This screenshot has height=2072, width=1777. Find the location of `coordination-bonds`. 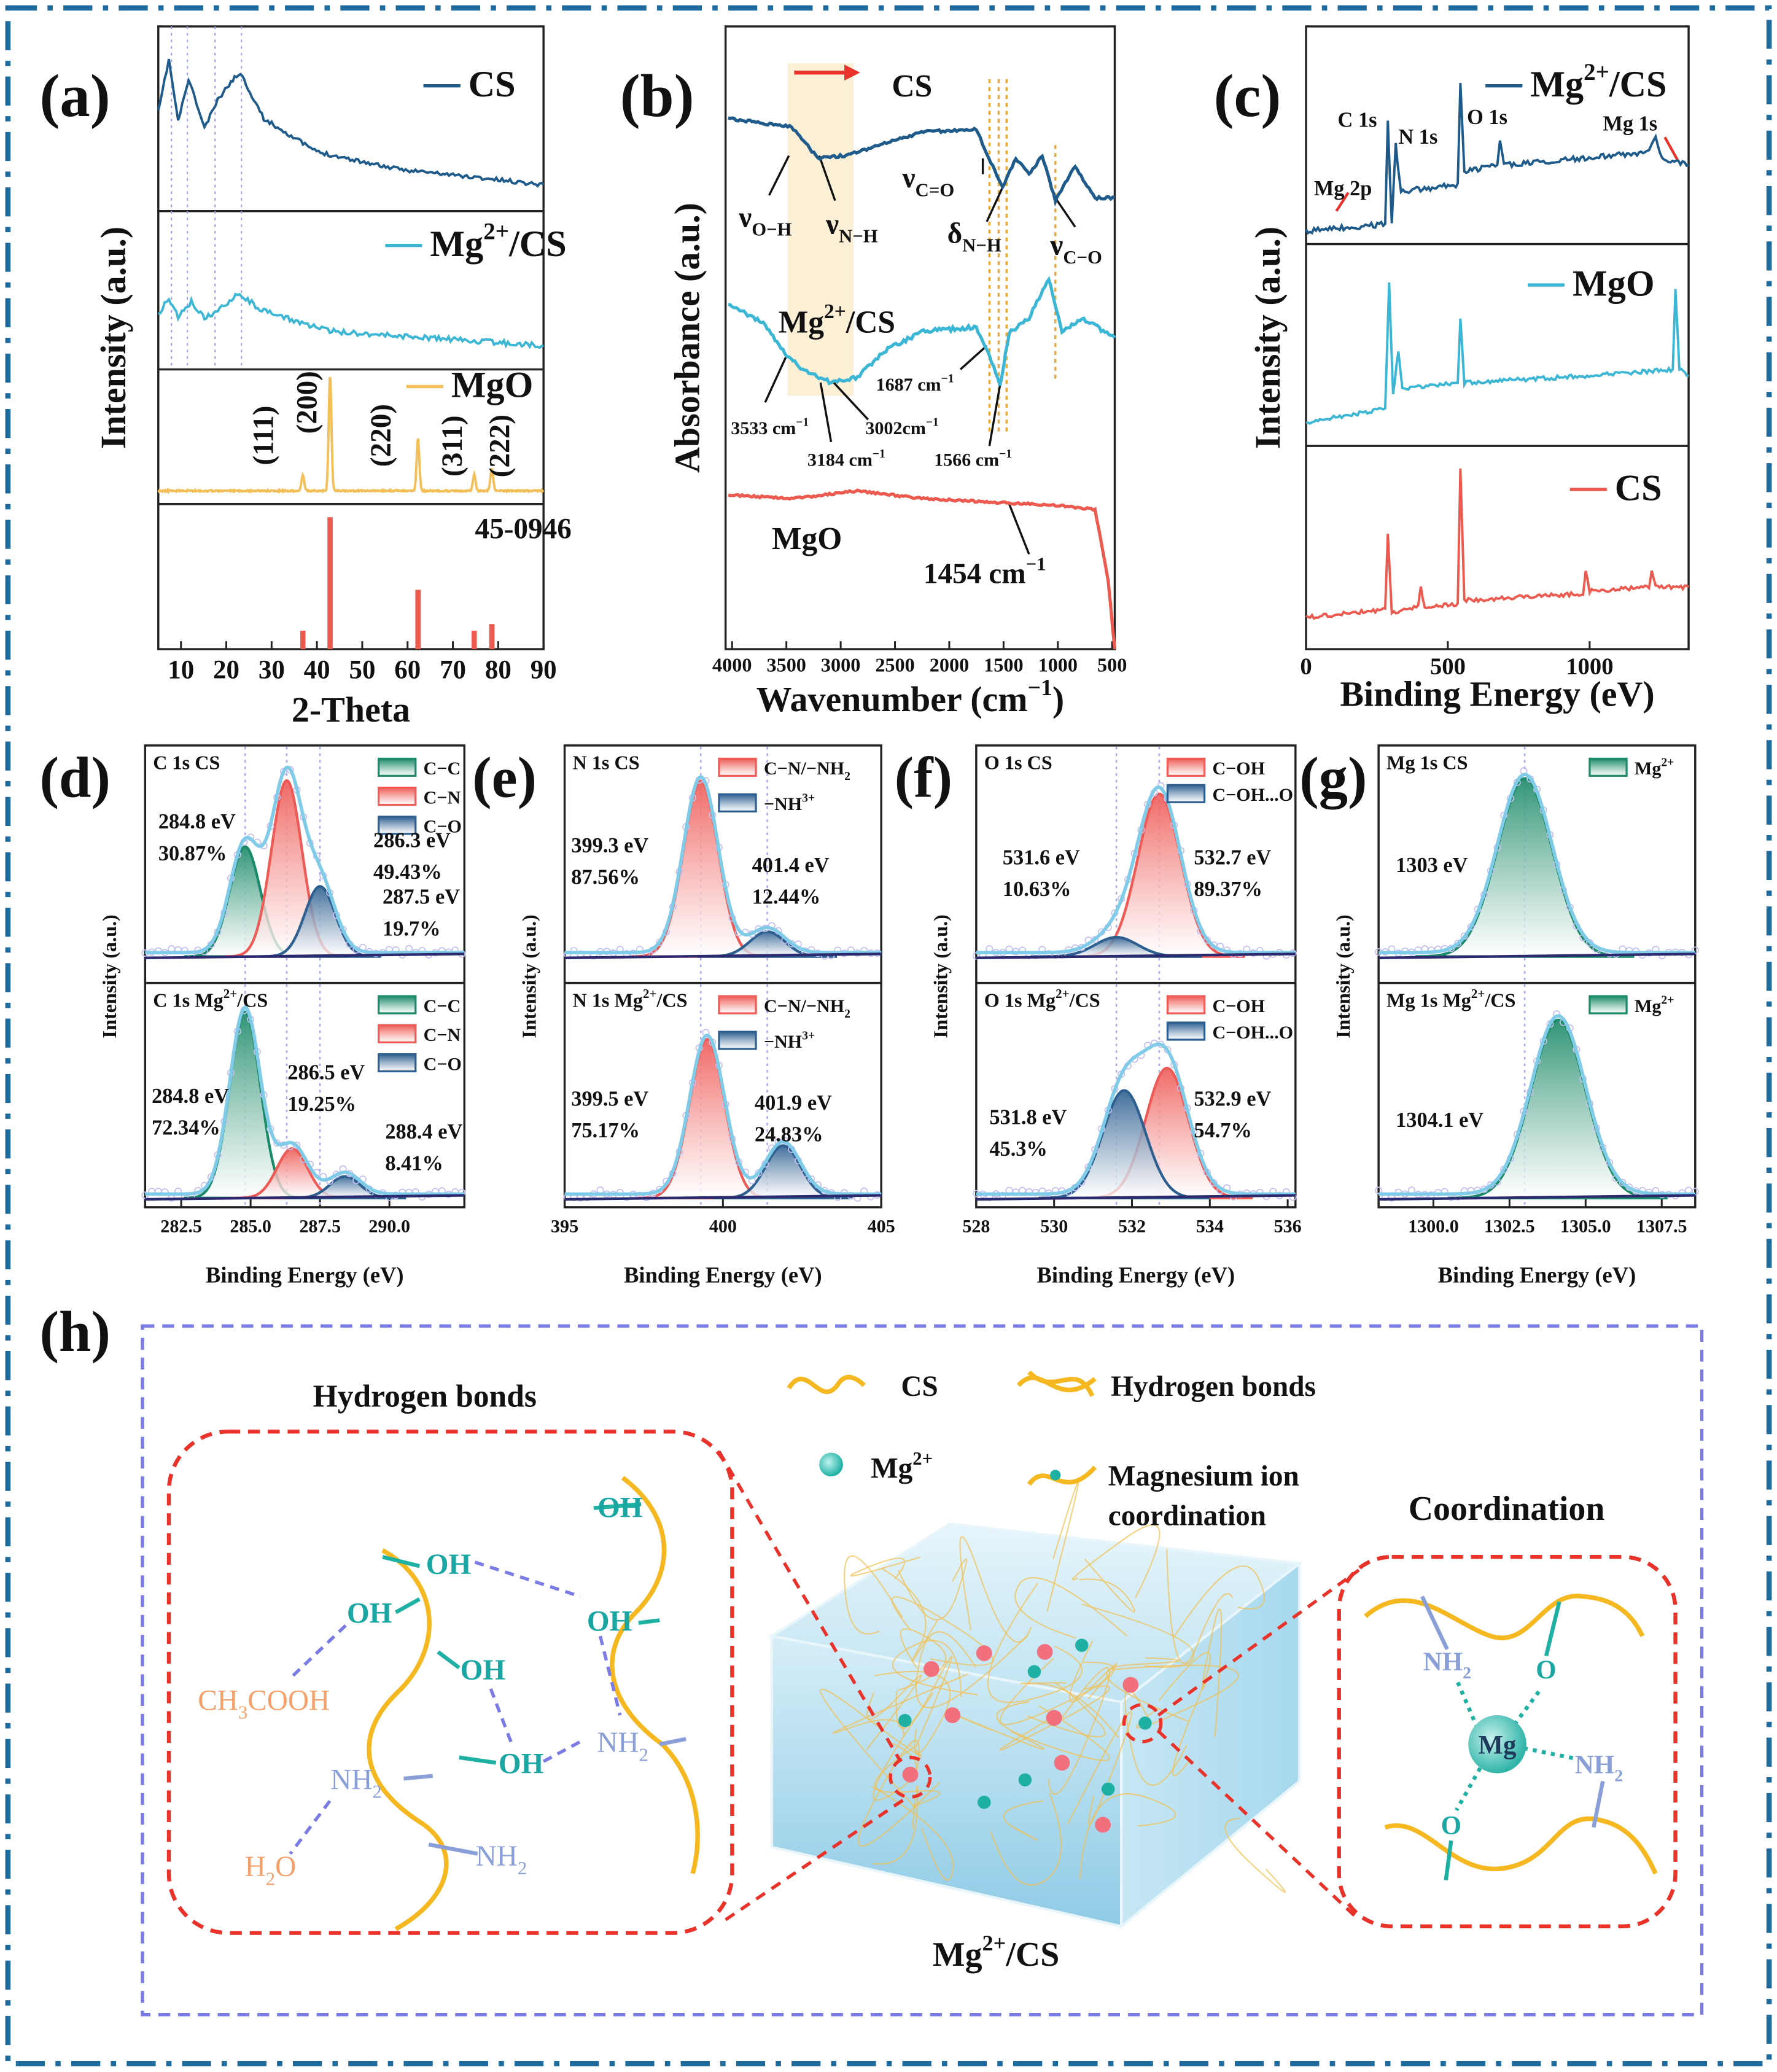

coordination-bonds is located at coordinates (1516, 1746).